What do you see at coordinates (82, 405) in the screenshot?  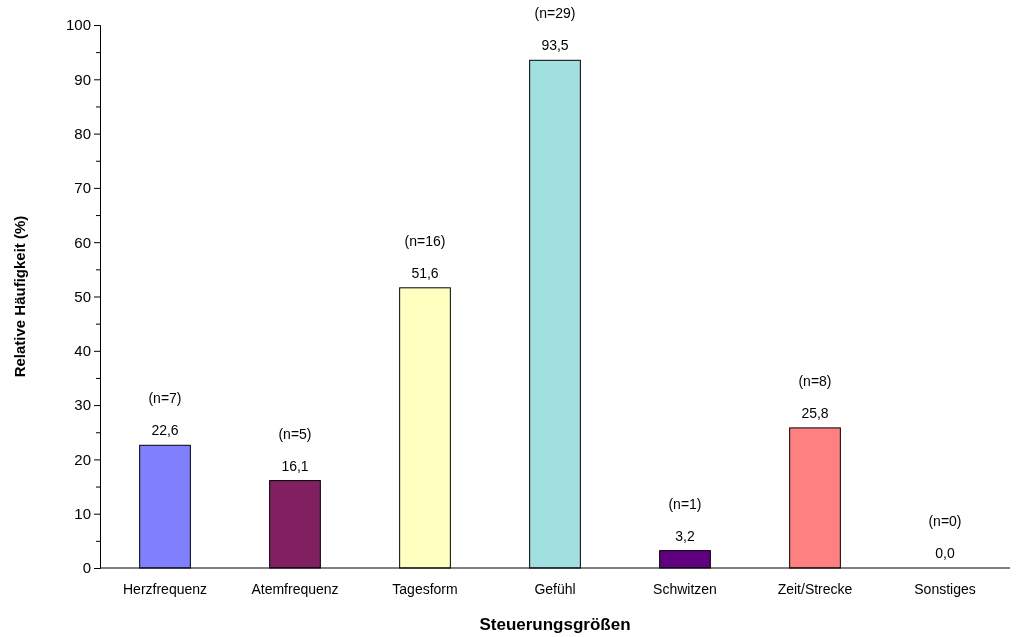 I see `y-tick-label: 30` at bounding box center [82, 405].